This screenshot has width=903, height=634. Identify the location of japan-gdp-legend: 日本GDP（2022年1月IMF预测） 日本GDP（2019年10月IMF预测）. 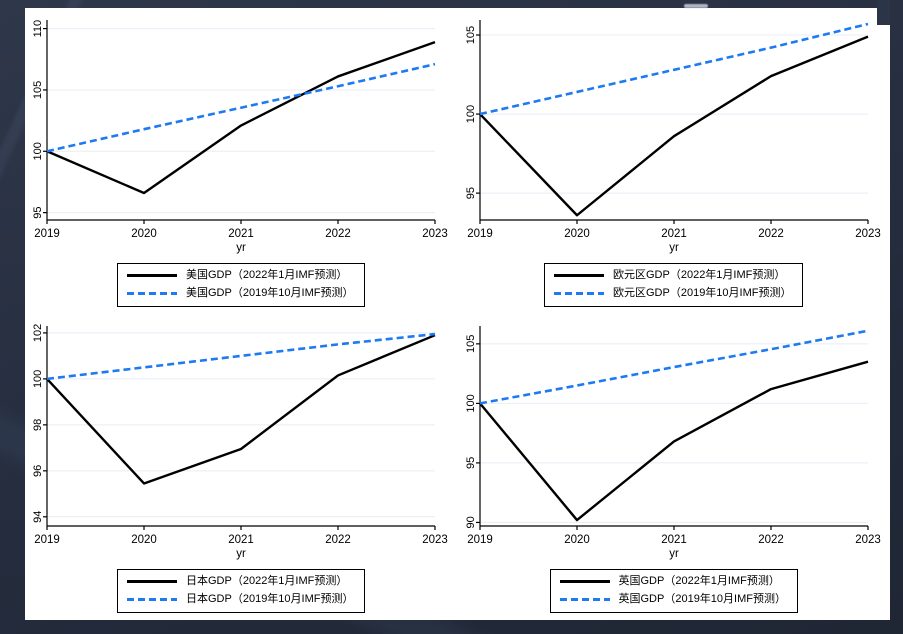
(241, 591).